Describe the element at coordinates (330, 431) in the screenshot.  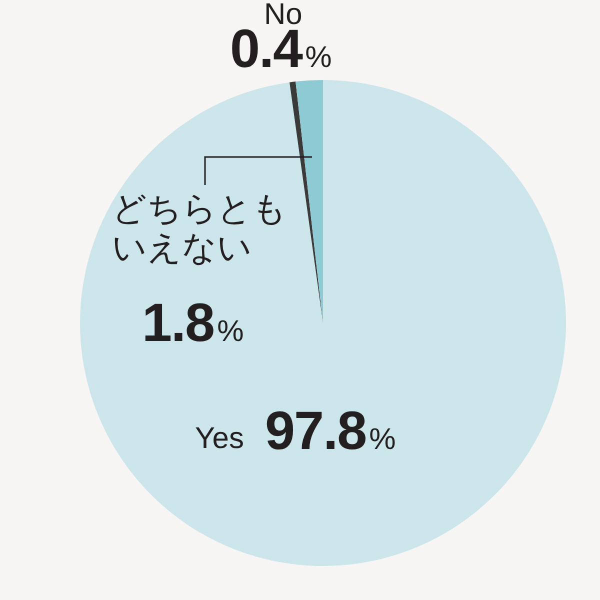
I see `data-label: 97.8%` at that location.